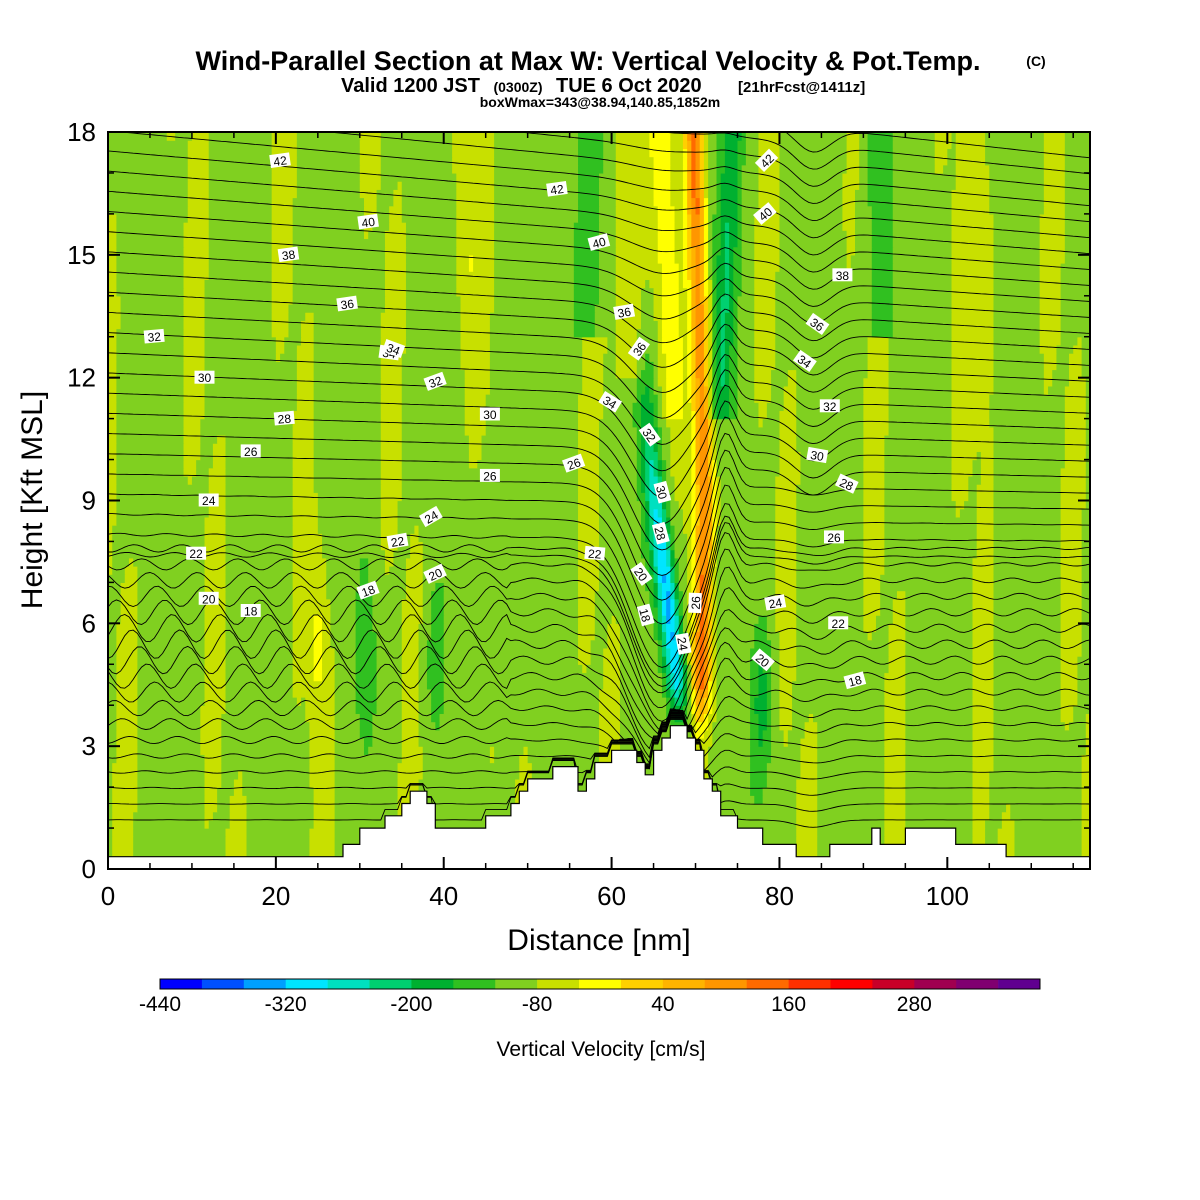  What do you see at coordinates (517, 87) in the screenshot?
I see `subtitle-utc: (0300Z)` at bounding box center [517, 87].